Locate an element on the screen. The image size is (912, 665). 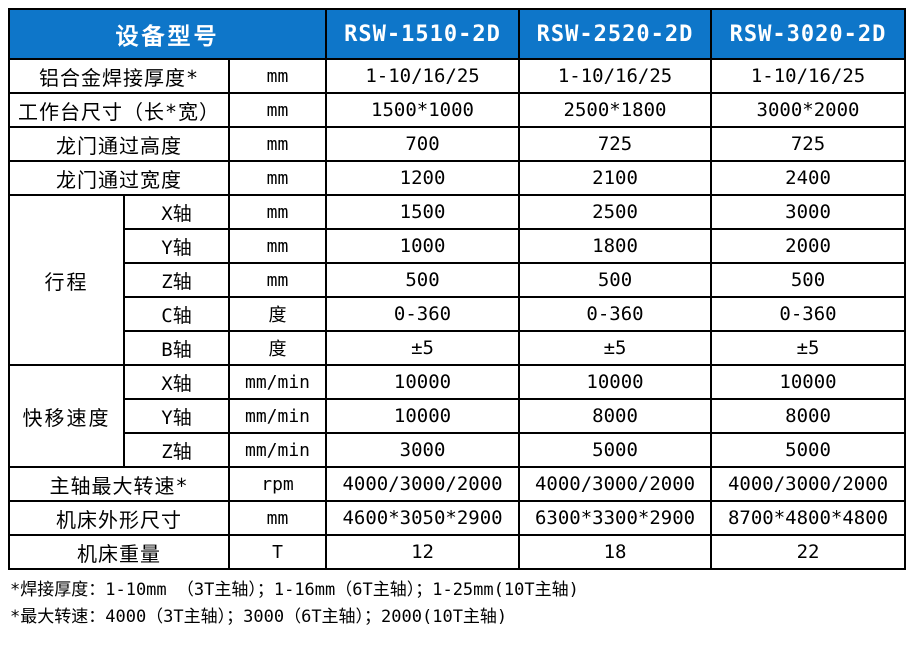
spec-label: 龙门通过宽度 is located at coordinates (119, 178).